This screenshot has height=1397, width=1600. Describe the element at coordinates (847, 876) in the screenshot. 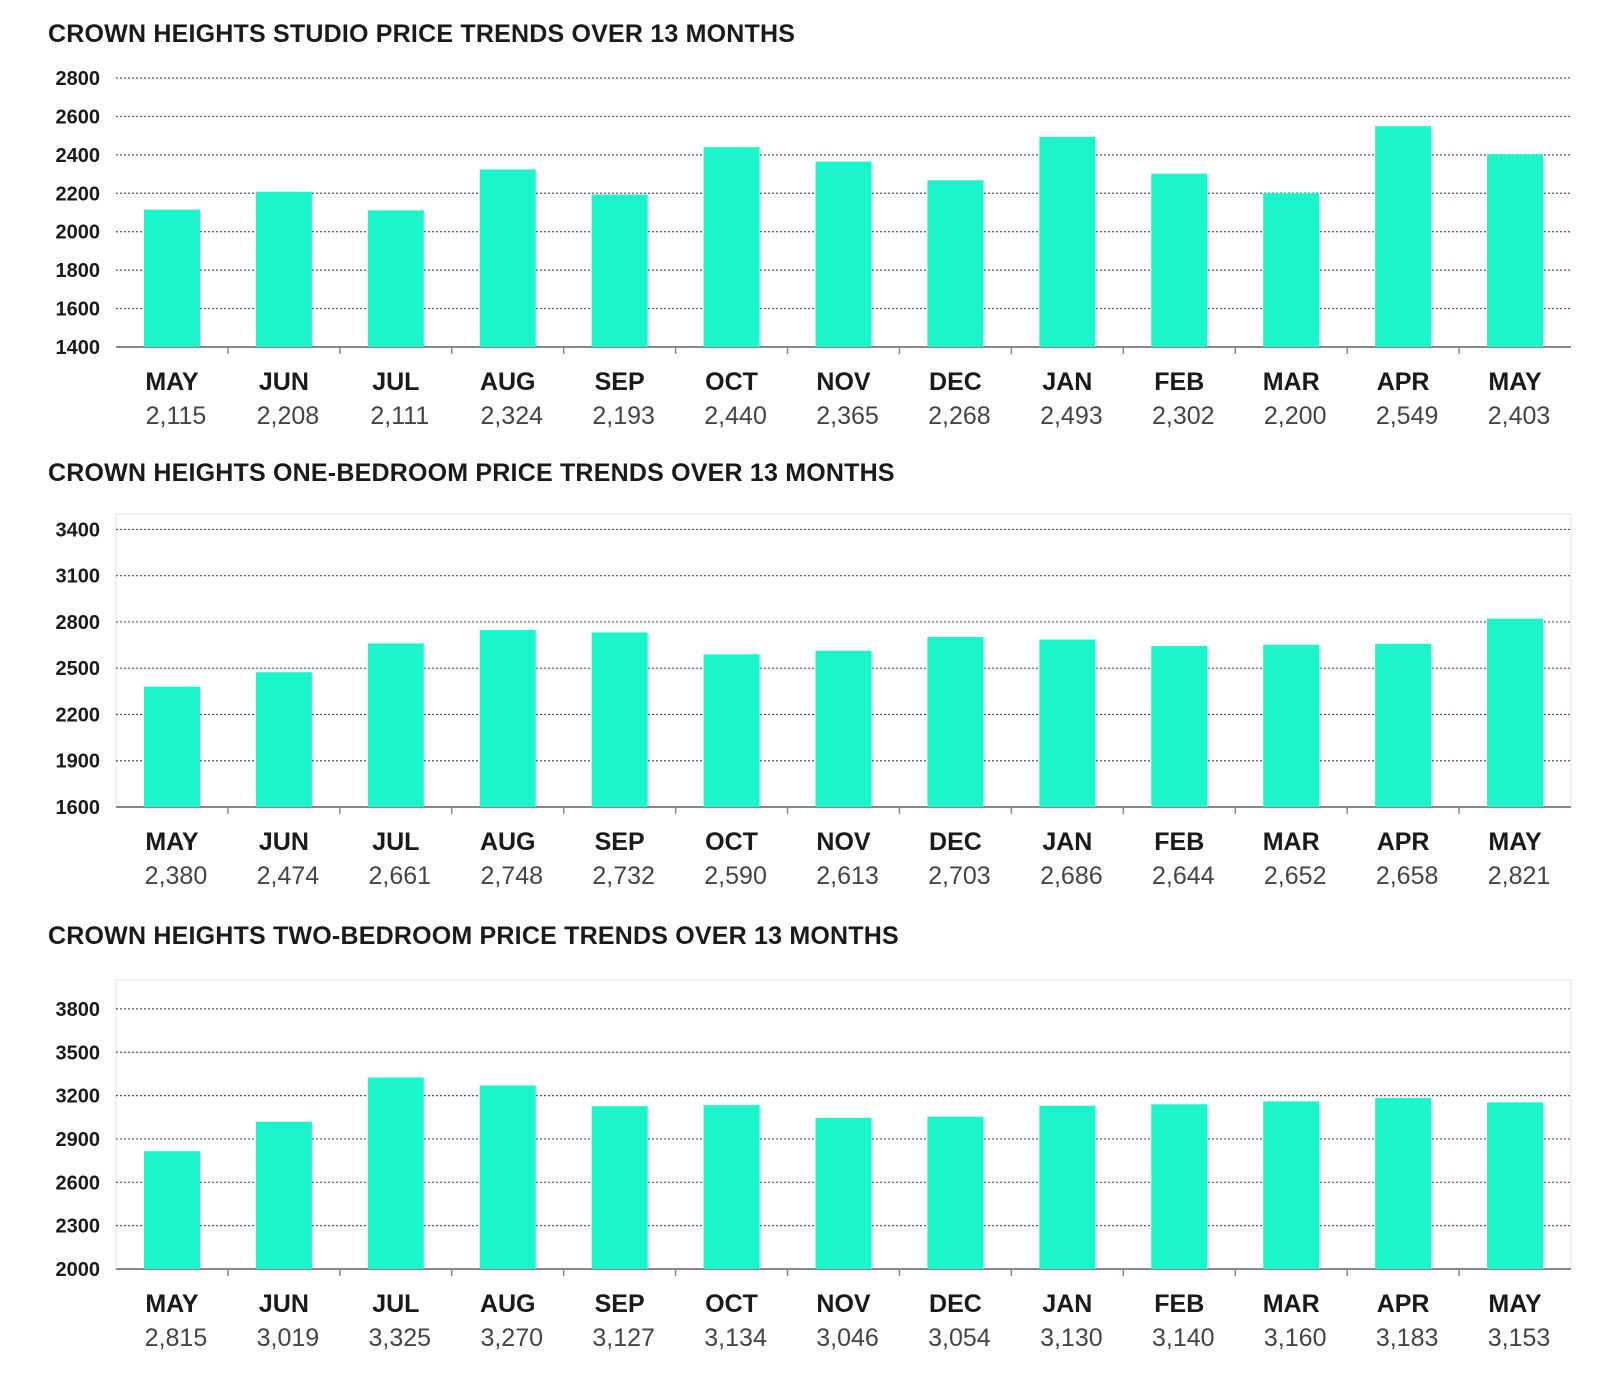

I see `data-label: 2,613` at that location.